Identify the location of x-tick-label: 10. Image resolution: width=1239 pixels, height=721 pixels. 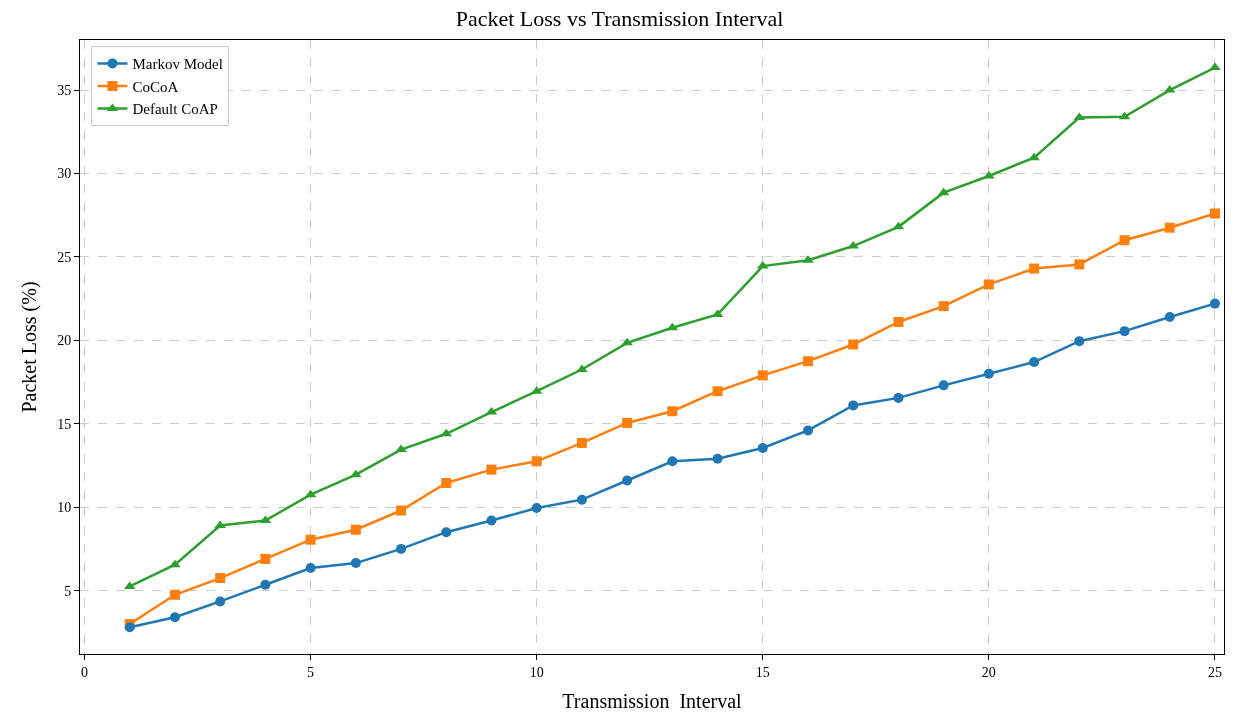
(536, 672).